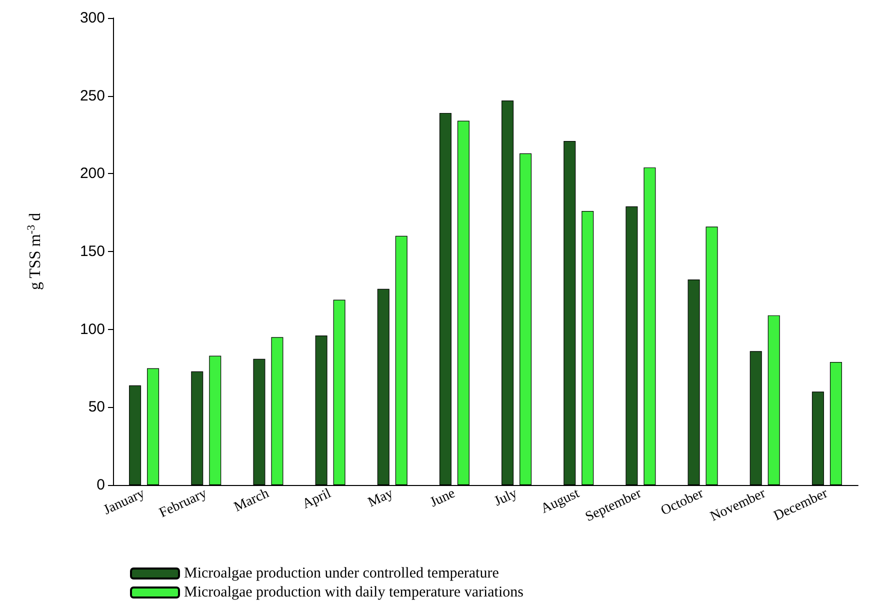 This screenshot has width=878, height=613. What do you see at coordinates (317, 499) in the screenshot?
I see `x-tick-label: April` at bounding box center [317, 499].